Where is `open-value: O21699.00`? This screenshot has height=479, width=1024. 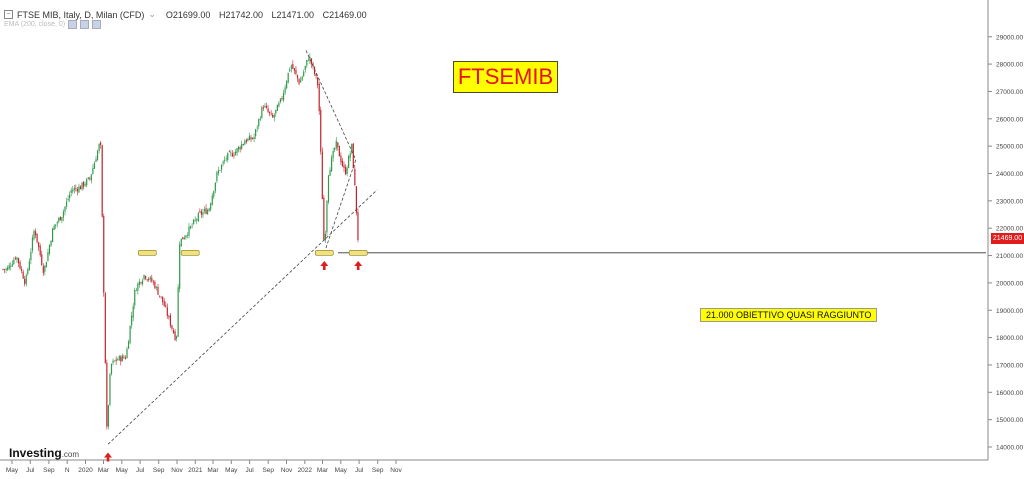 open-value: O21699.00 is located at coordinates (188, 14).